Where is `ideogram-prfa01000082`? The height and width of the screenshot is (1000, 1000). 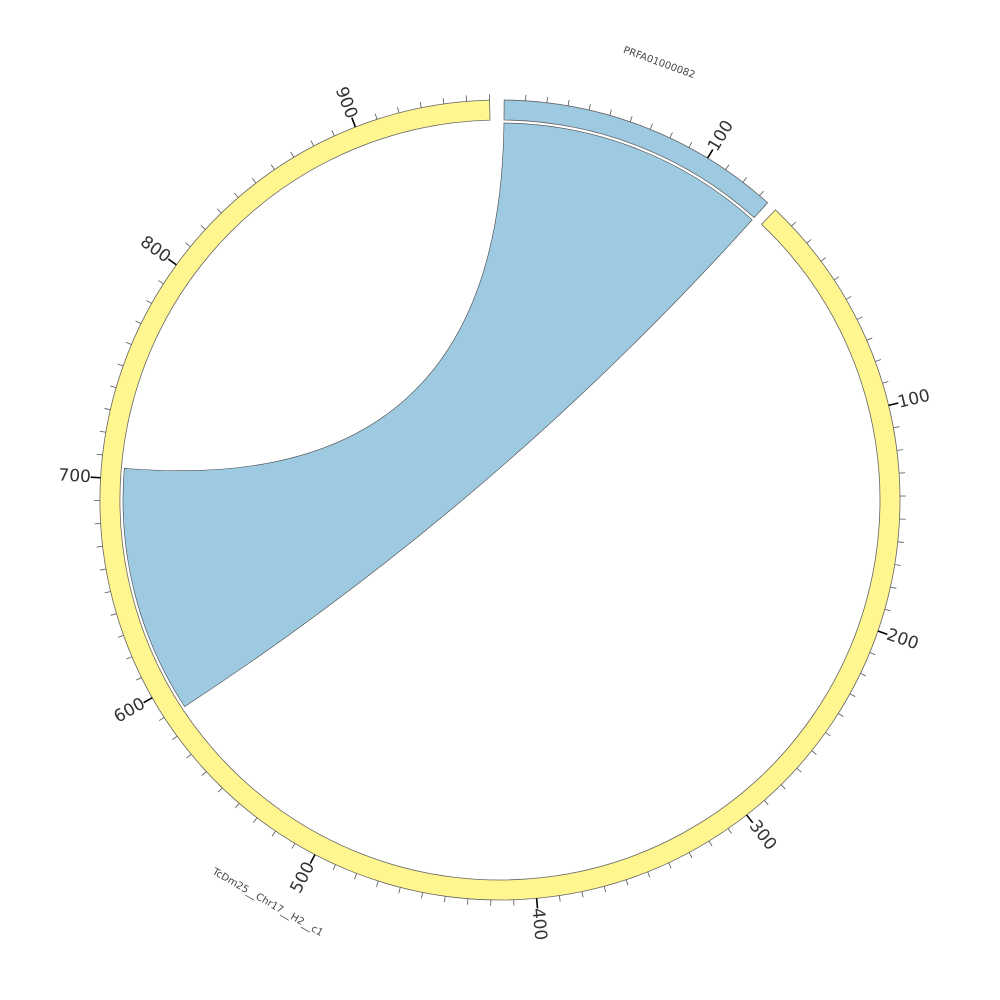
ideogram-prfa01000082 is located at coordinates (636, 159).